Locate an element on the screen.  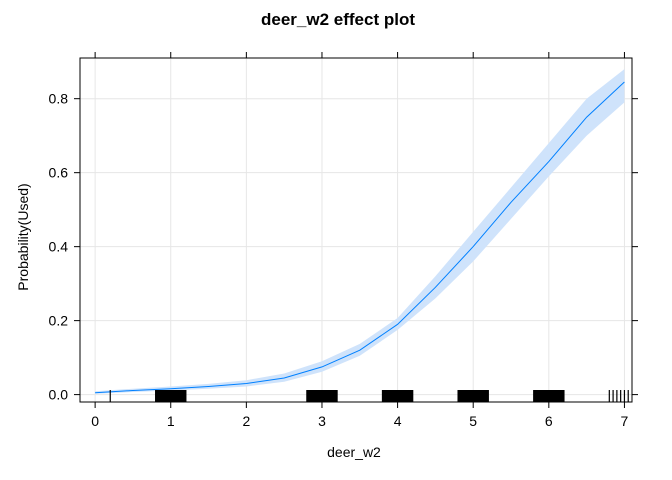
y-tick-label: 0.8 is located at coordinates (59, 99).